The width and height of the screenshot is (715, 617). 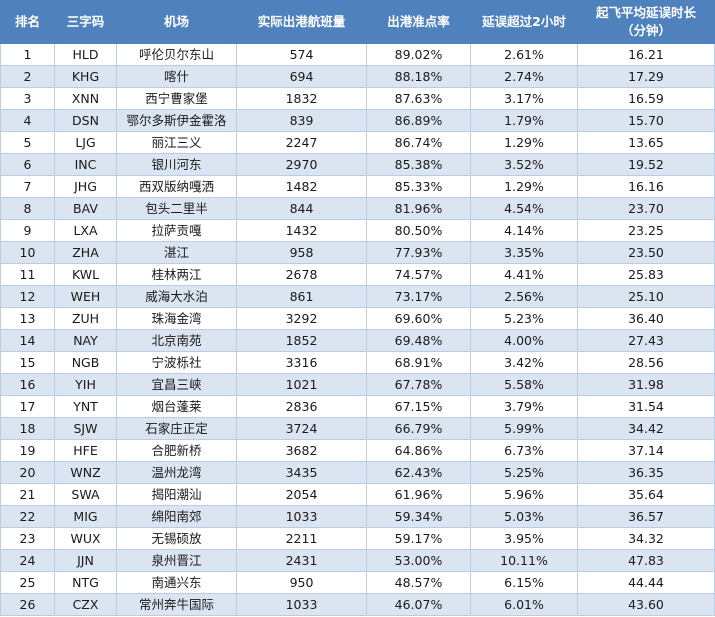 What do you see at coordinates (357, 450) in the screenshot?
I see `table-row: 19 HFE 合肥新桥 3682 64.86% 6.73% 37.14` at bounding box center [357, 450].